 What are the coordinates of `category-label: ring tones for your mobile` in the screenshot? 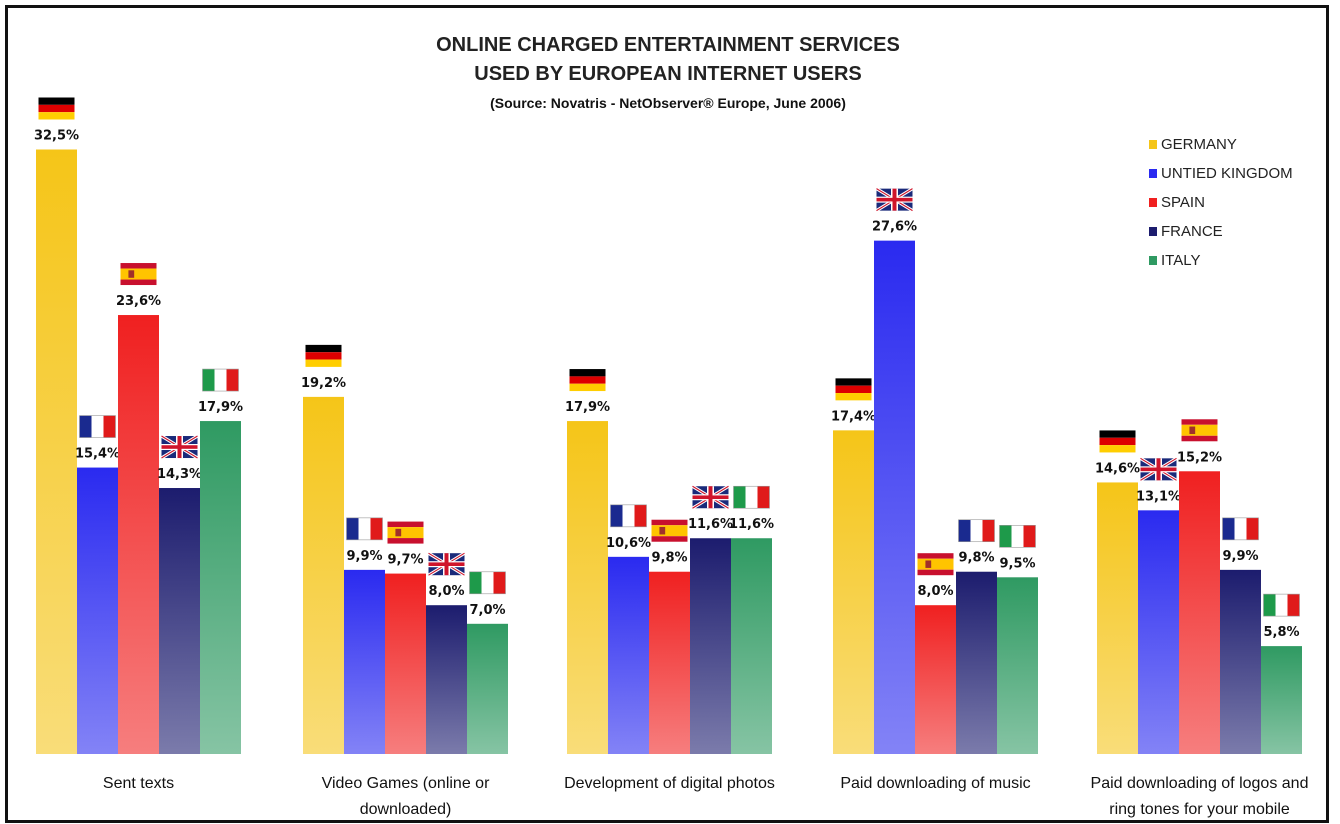 It's located at (1199, 809).